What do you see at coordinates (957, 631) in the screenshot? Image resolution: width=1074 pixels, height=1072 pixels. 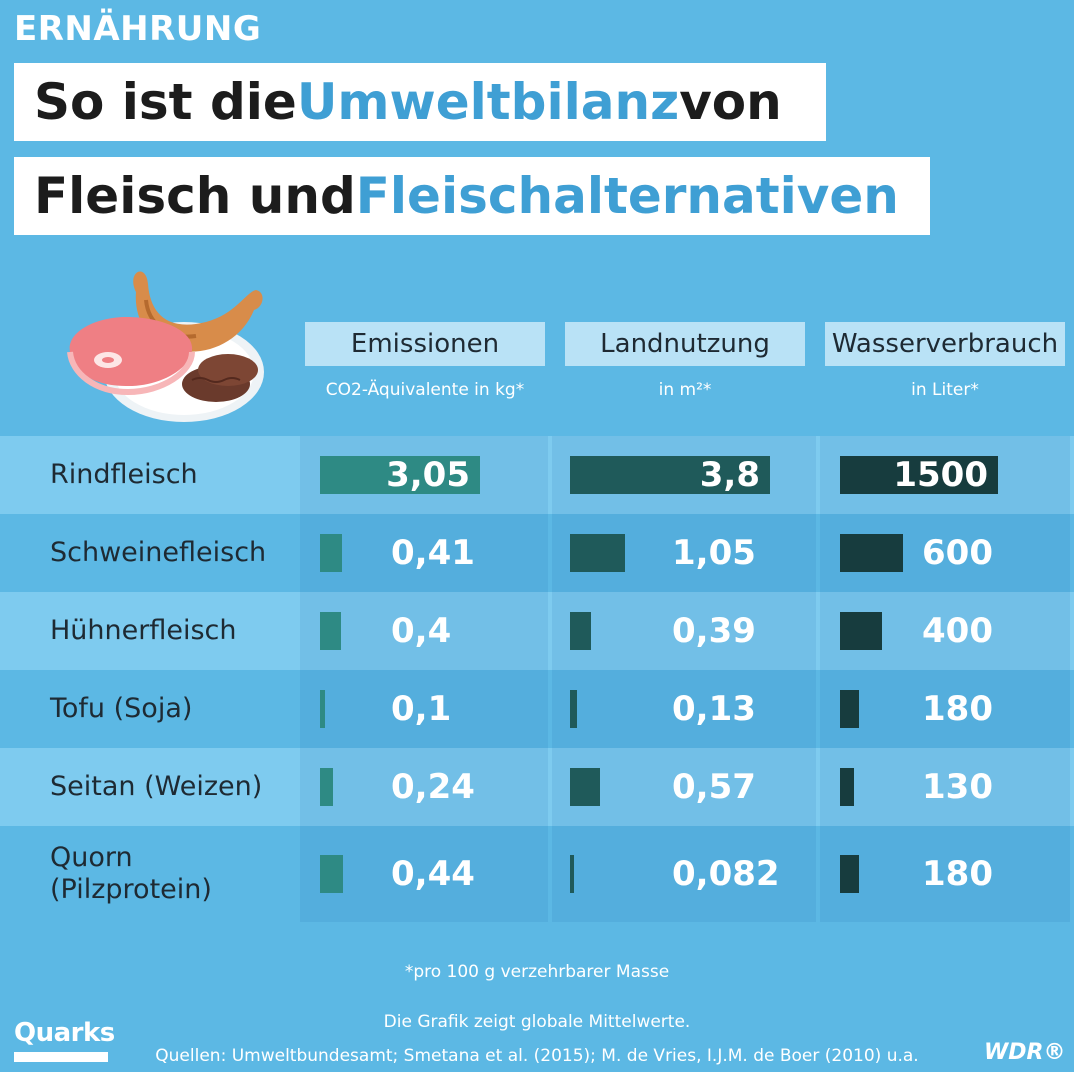 I see `value-wasserverbrauch: 400` at bounding box center [957, 631].